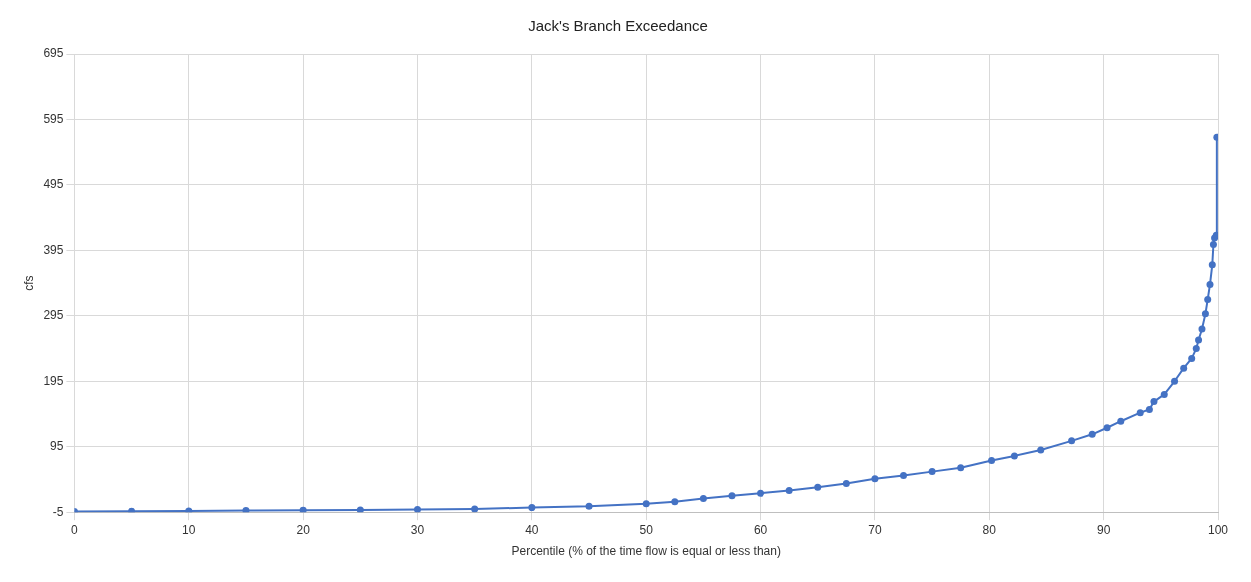  Describe the element at coordinates (58, 511) in the screenshot. I see `y-tick-label: -5` at that location.